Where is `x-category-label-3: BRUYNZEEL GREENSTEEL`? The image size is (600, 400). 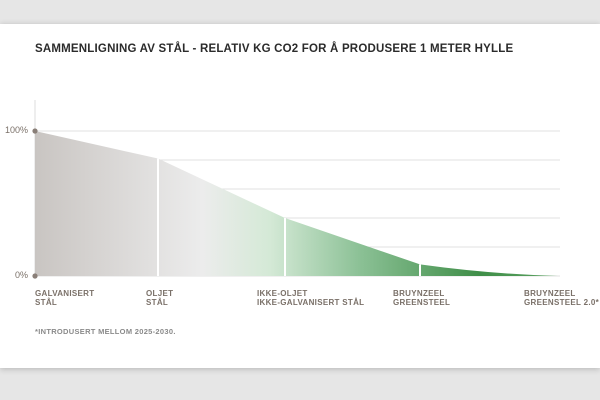
x-category-label-3: BRUYNZEEL GREENSTEEL is located at coordinates (421, 298).